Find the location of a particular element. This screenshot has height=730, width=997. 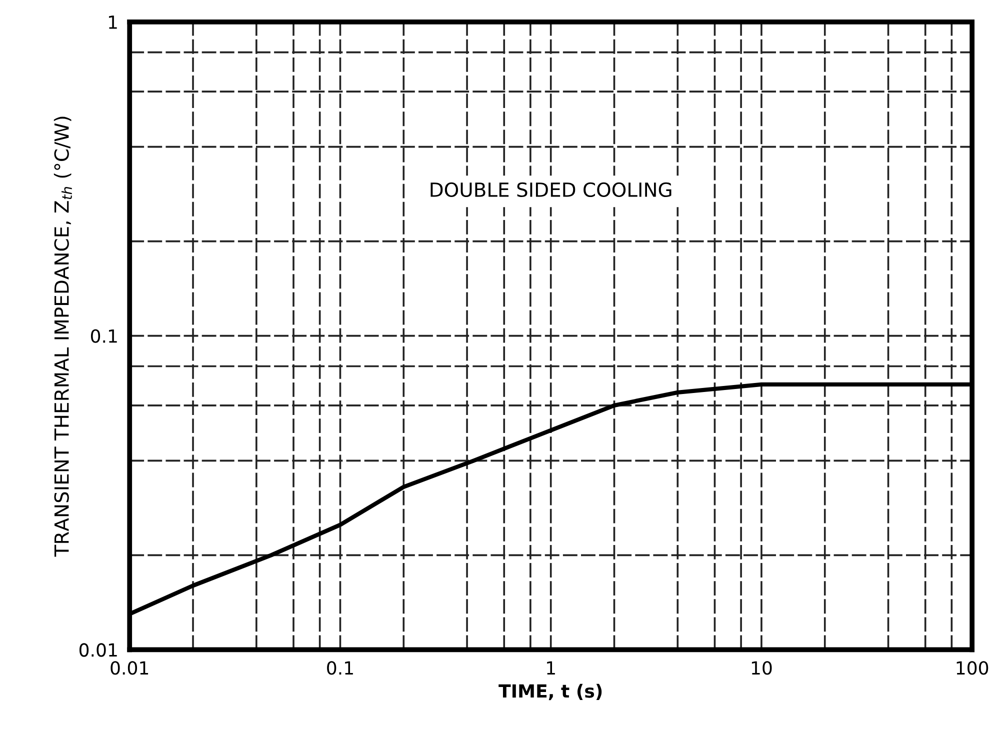

x-tick-label: 10 is located at coordinates (762, 668).